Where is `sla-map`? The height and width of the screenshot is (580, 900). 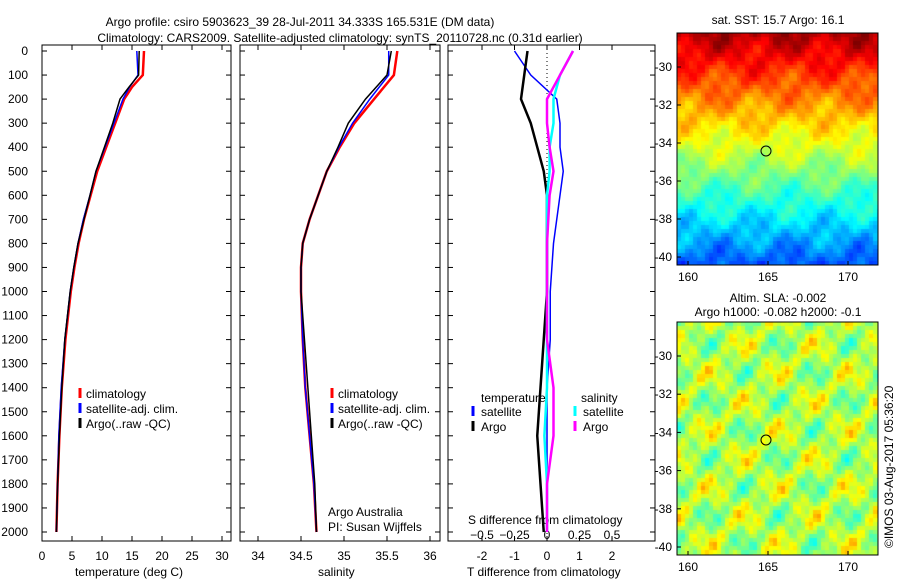 sla-map is located at coordinates (777, 438).